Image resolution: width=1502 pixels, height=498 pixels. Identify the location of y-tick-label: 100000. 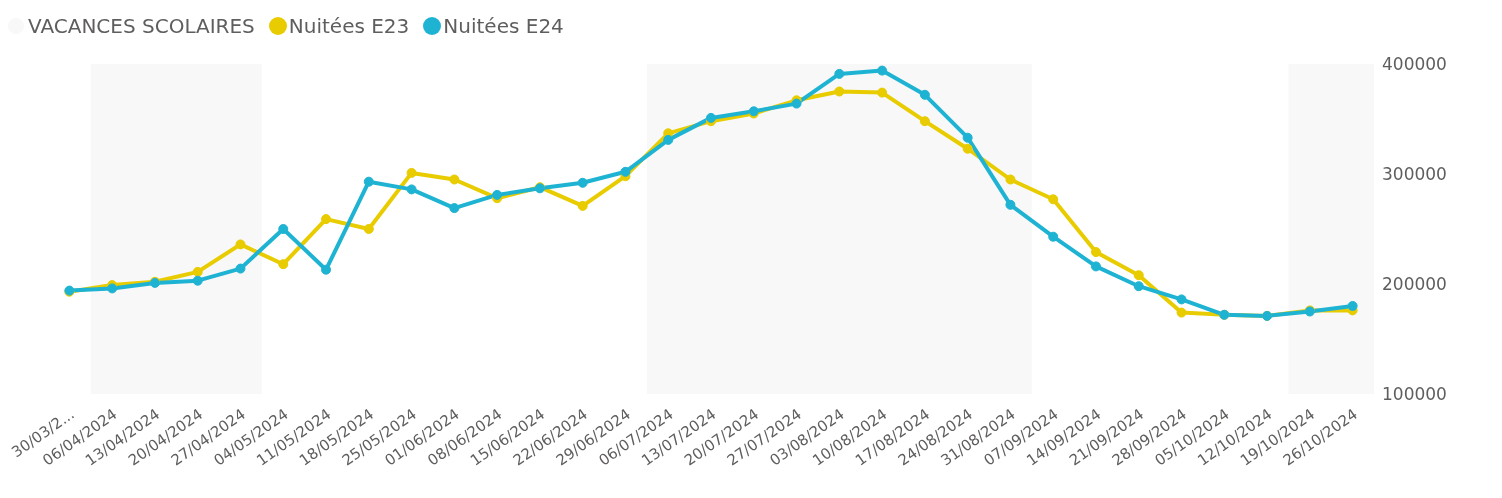
(1414, 394).